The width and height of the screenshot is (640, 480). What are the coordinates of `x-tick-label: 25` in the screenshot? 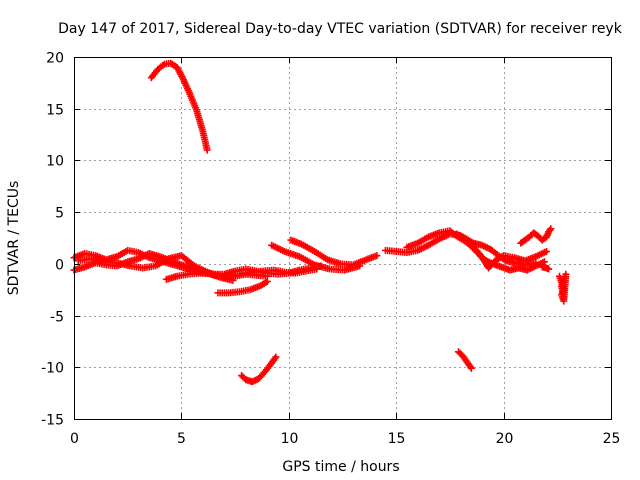 It's located at (612, 439).